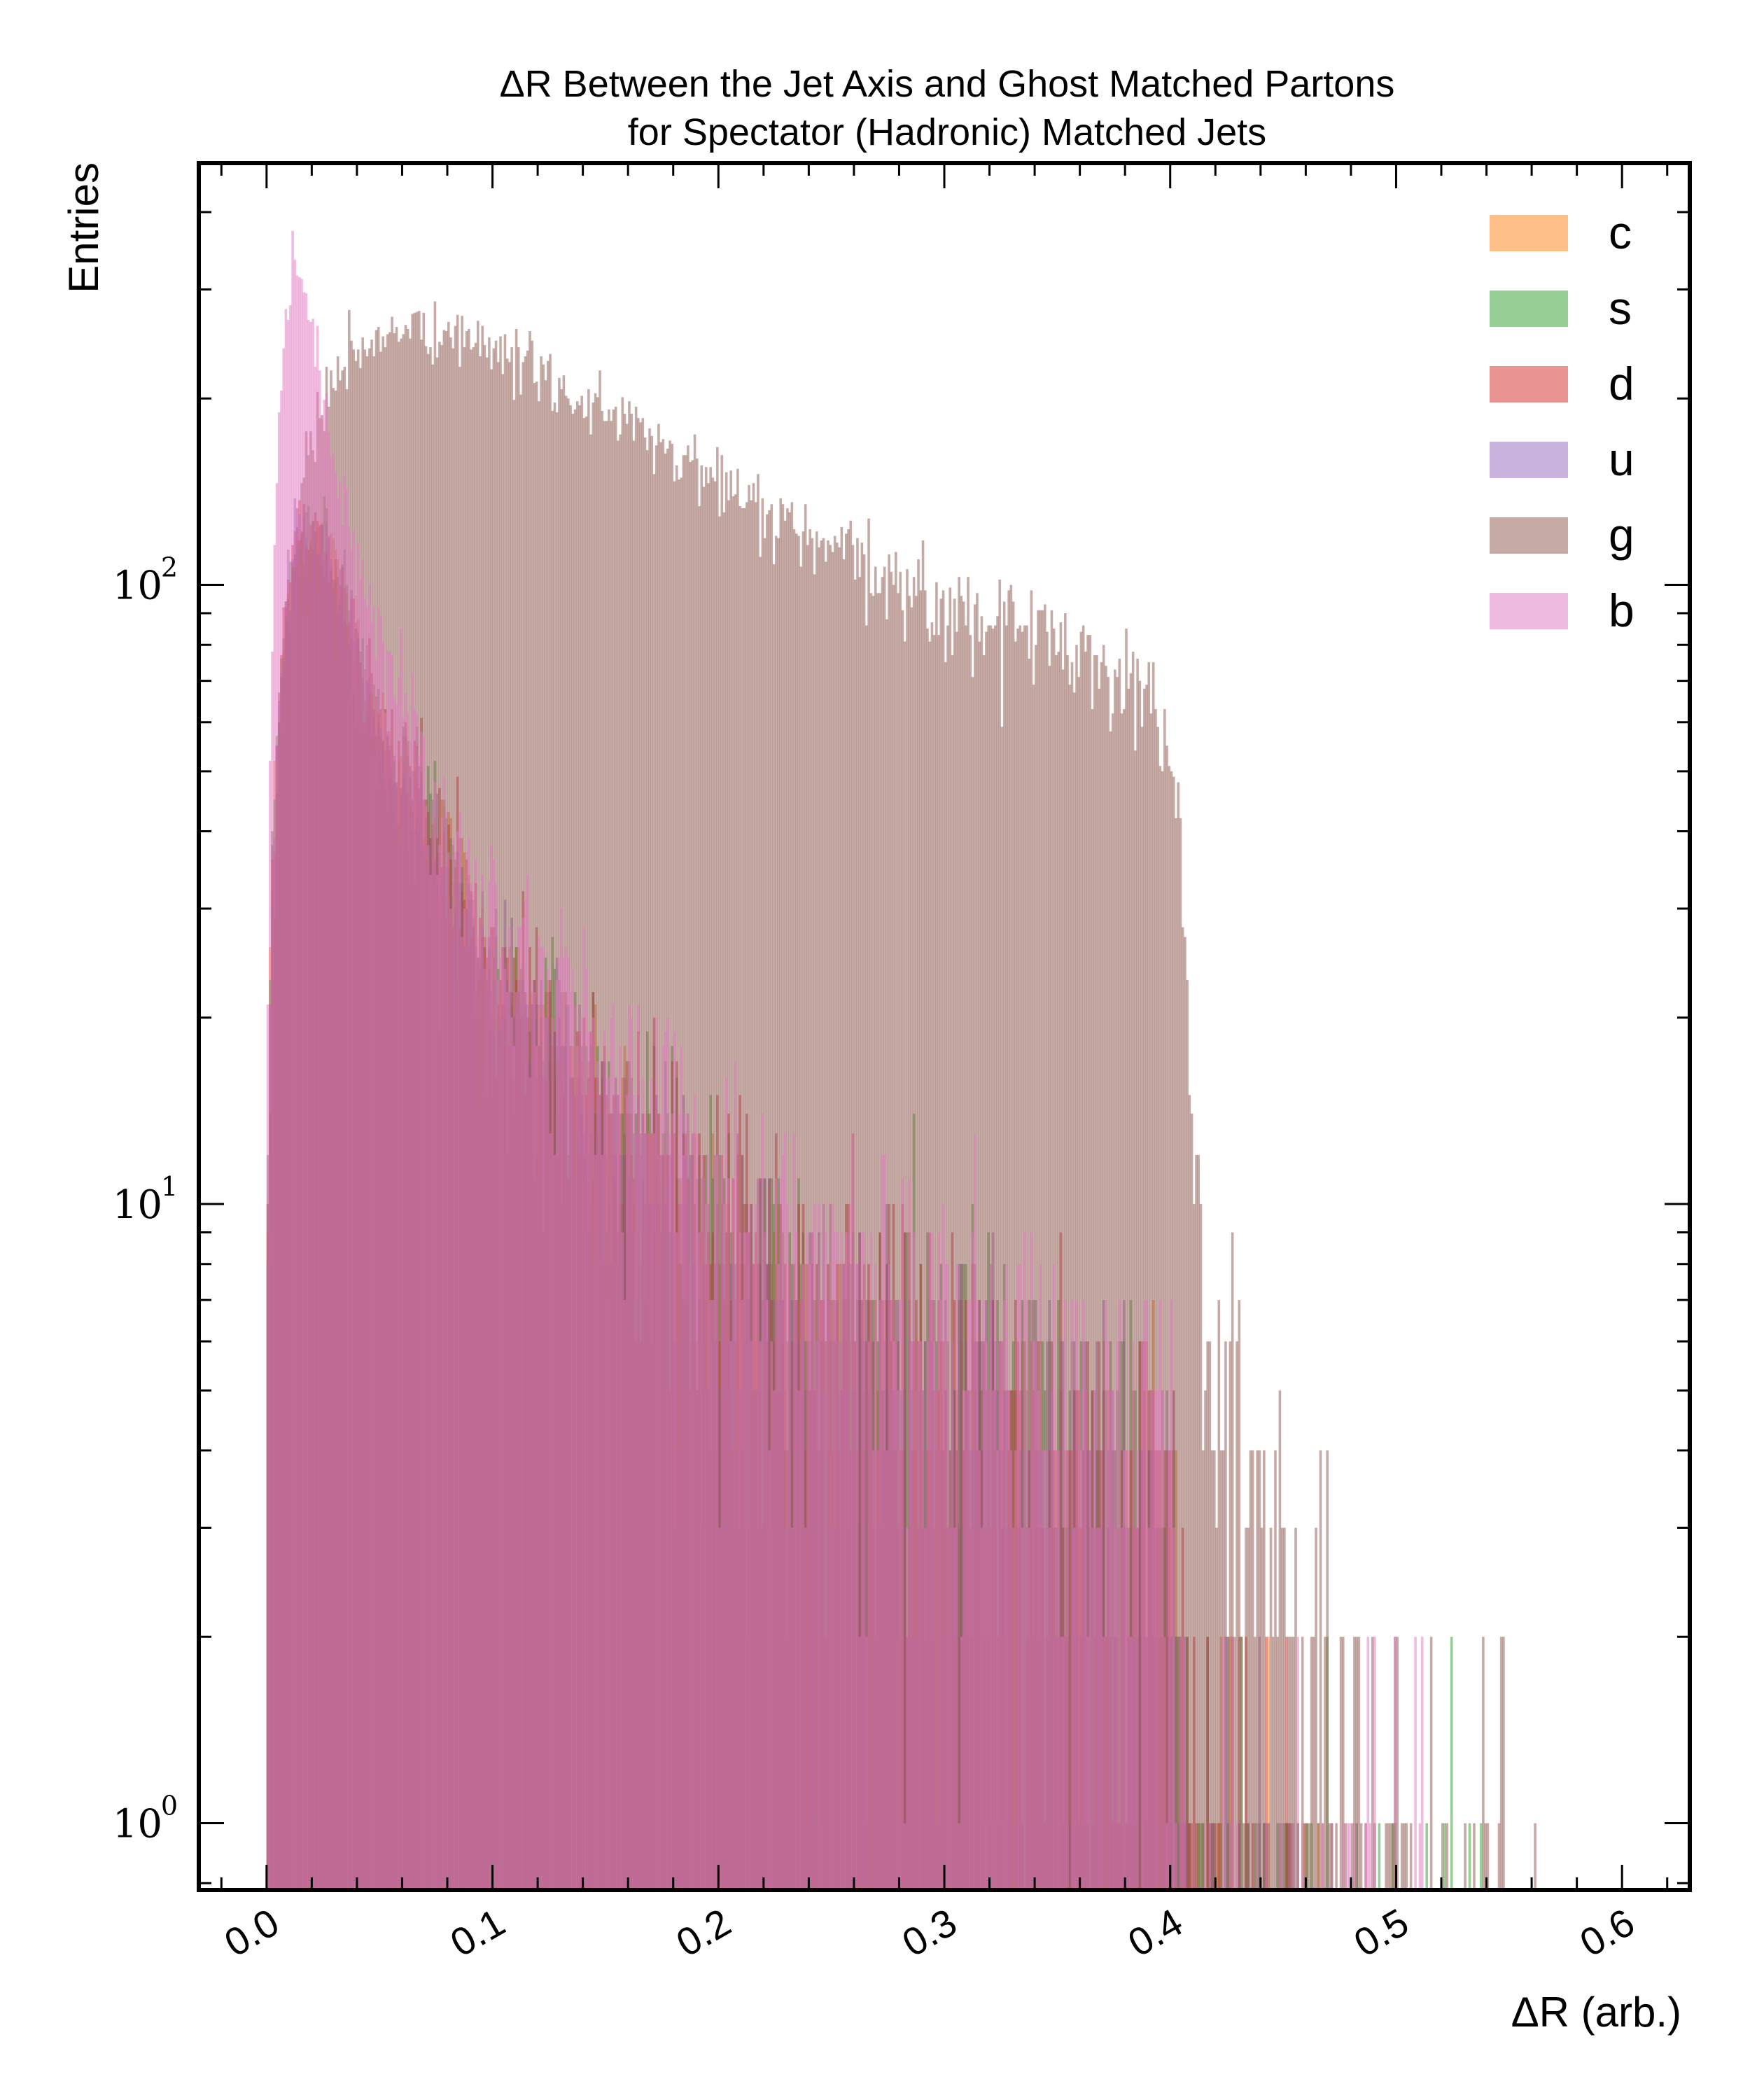 This screenshot has width=1750, height=2100. Describe the element at coordinates (1620, 232) in the screenshot. I see `legend-label-c: c` at that location.